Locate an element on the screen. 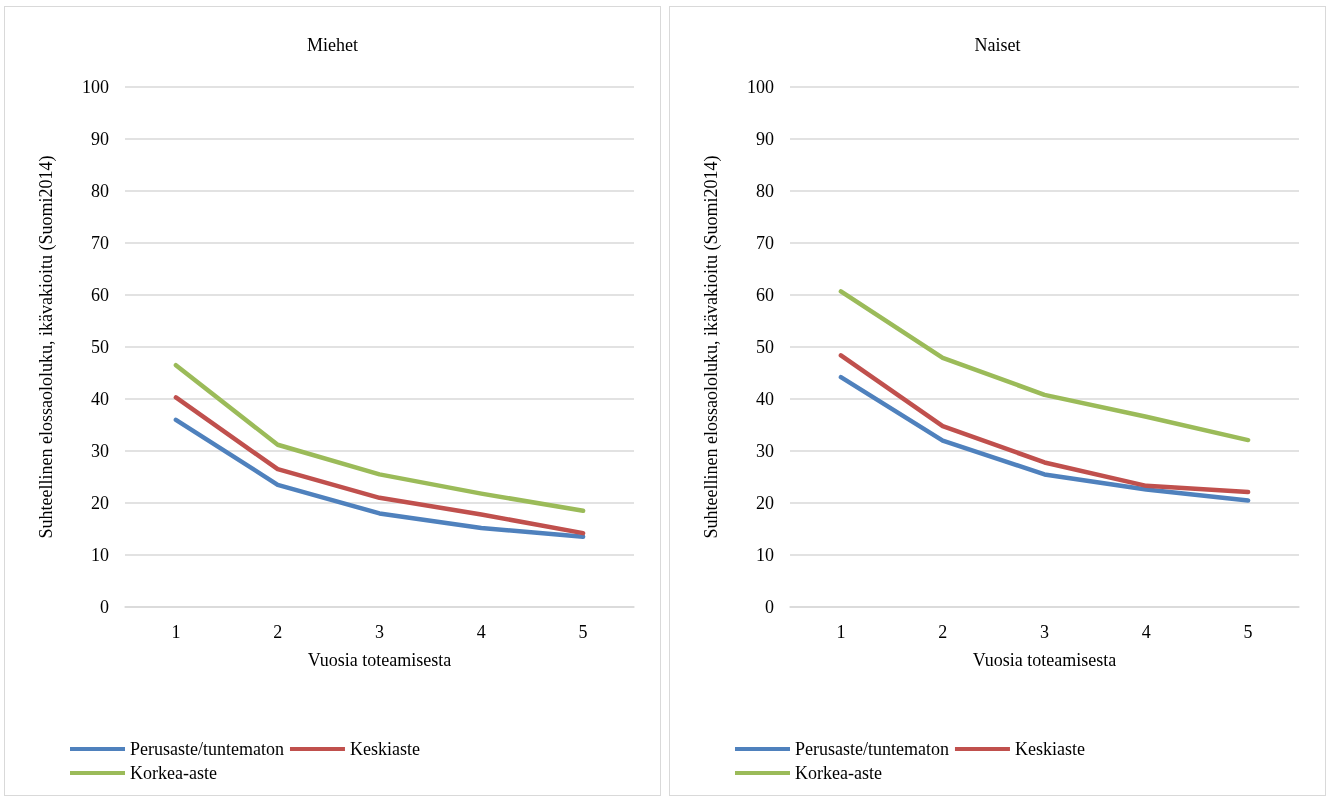  chart-title: Naiset is located at coordinates (997, 45).